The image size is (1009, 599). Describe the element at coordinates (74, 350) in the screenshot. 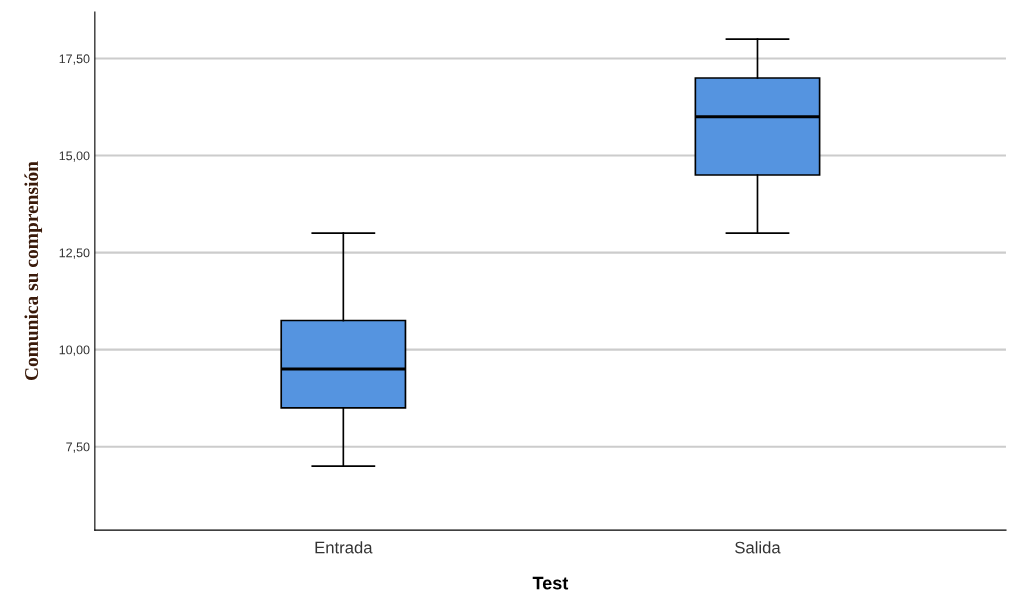

I see `y-tick-label: 10,00` at that location.